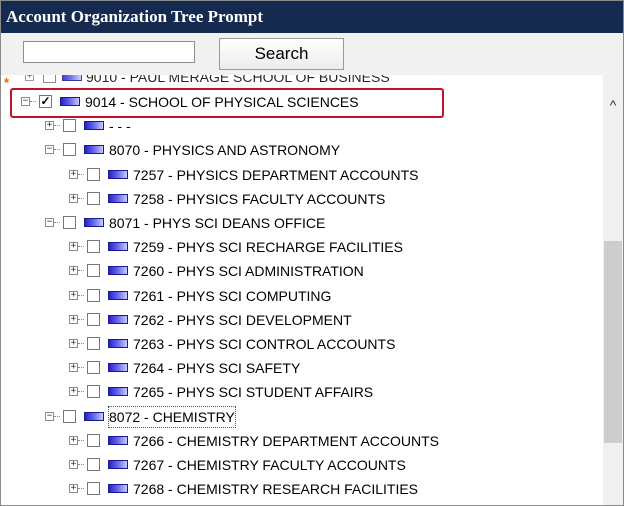 The width and height of the screenshot is (624, 506). Describe the element at coordinates (120, 126) in the screenshot. I see `tree-row-label: - - -` at that location.